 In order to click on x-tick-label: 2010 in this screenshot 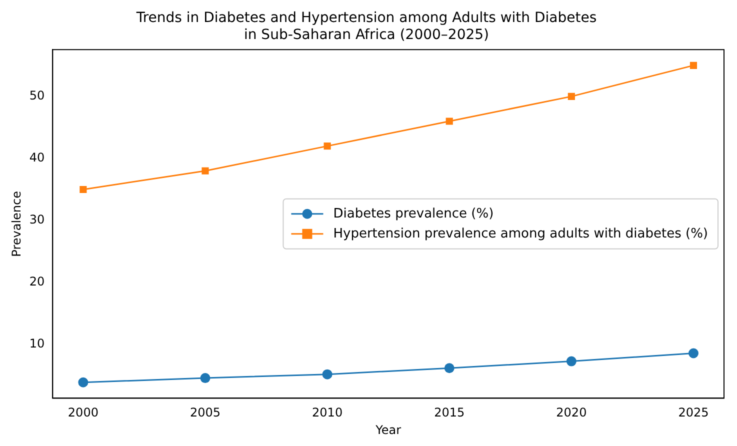, I will do `click(327, 413)`.